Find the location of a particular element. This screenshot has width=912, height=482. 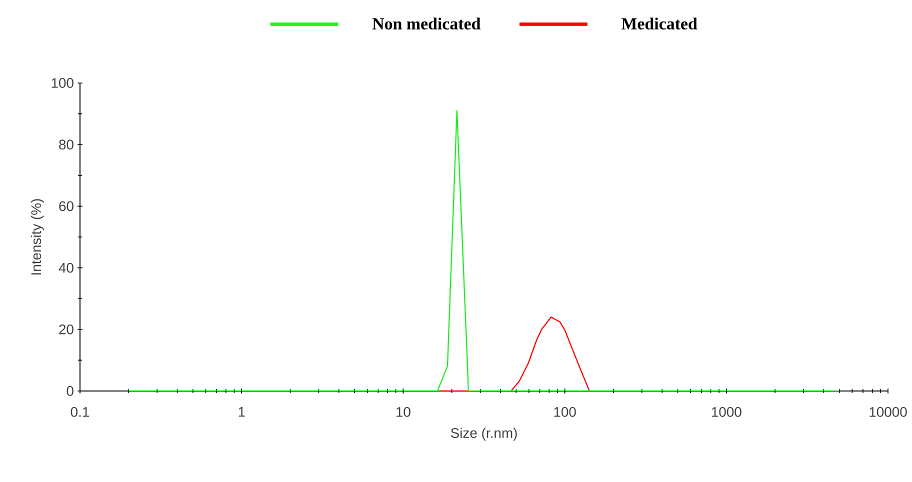

y-tick-label: 40 is located at coordinates (66, 267).